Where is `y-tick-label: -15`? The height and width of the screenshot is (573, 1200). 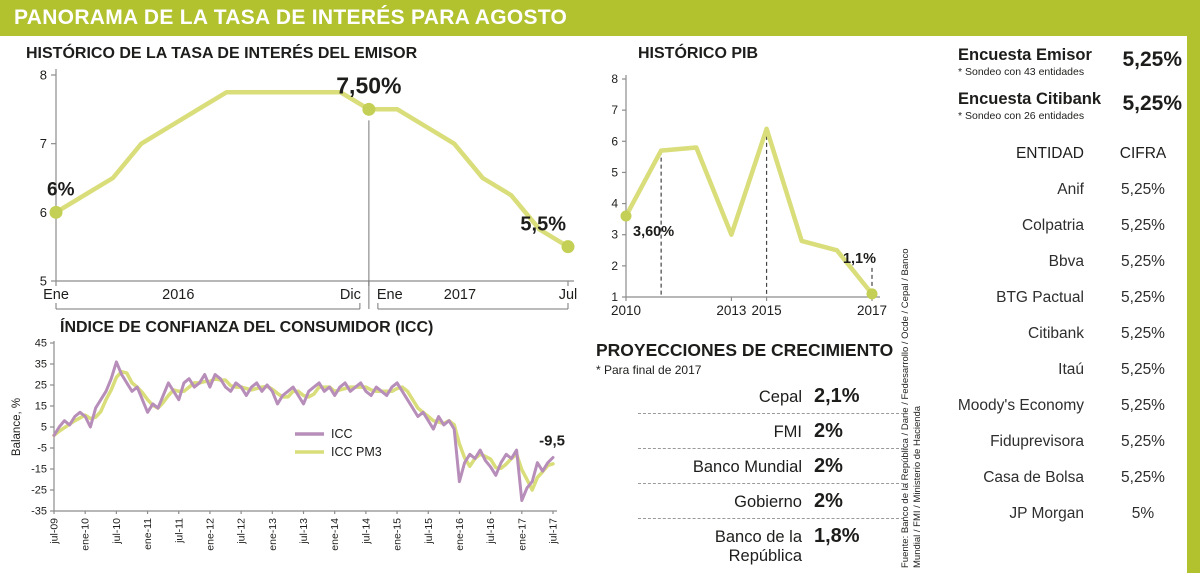
y-tick-label: -15 is located at coordinates (39, 470).